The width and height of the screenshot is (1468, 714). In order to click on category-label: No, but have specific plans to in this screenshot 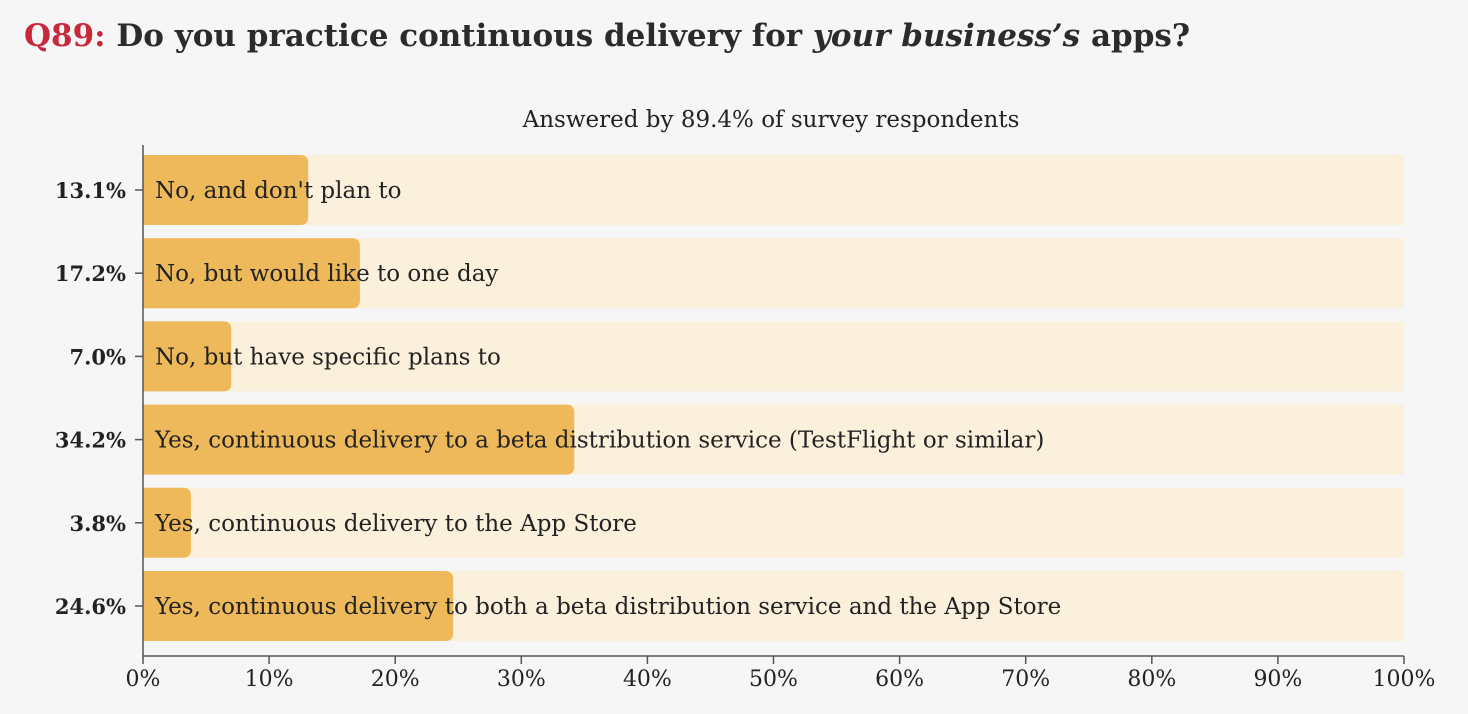, I will do `click(328, 357)`.